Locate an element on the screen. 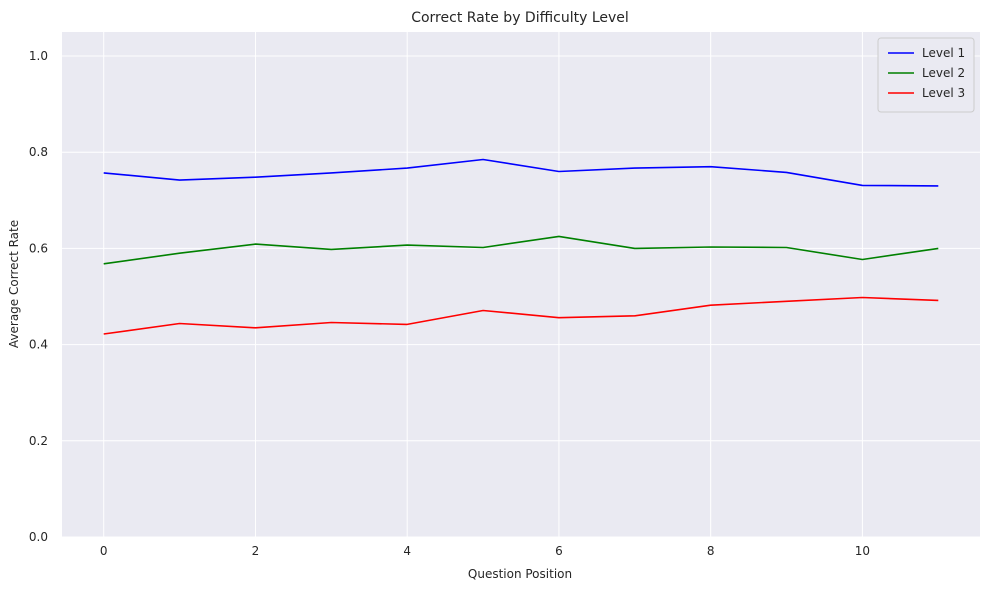 Image resolution: width=989 pixels, height=590 pixels. legend-label: Level 3 is located at coordinates (943, 93).